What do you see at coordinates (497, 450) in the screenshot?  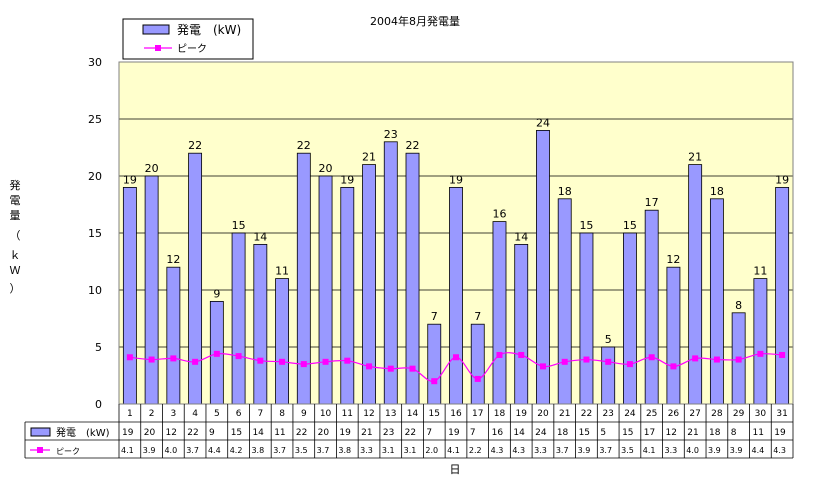 I see `table-cell-peak-value: 4.3` at bounding box center [497, 450].